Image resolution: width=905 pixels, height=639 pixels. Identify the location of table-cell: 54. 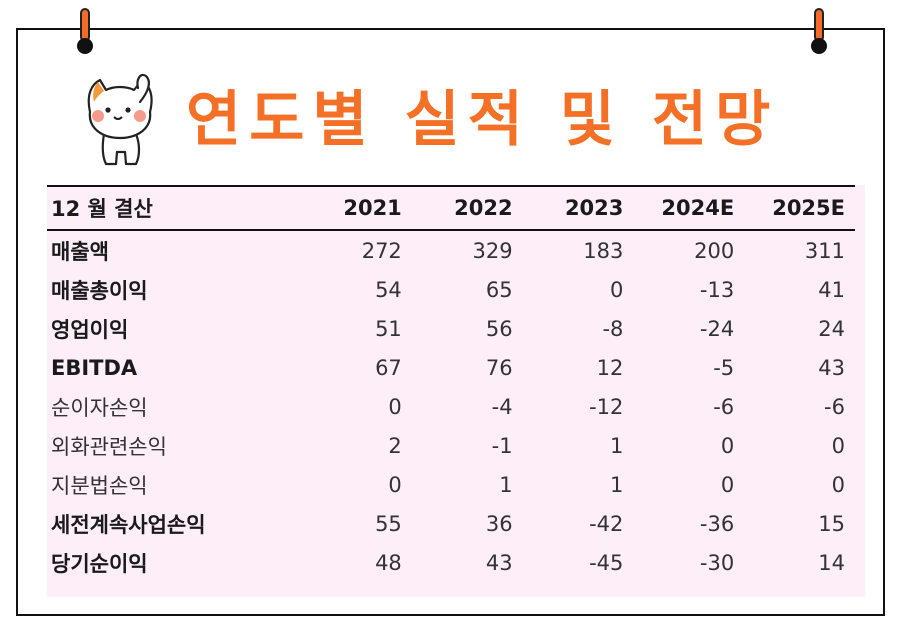
(388, 289).